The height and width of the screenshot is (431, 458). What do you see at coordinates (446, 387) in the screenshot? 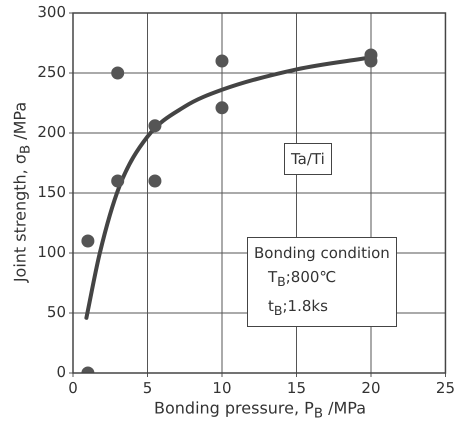
I see `x-tick-label: 25` at bounding box center [446, 387].